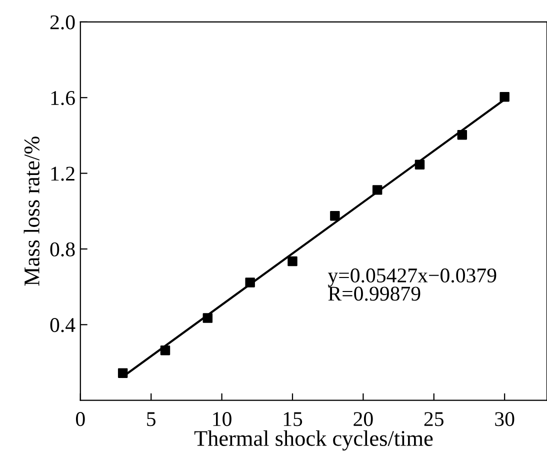 The height and width of the screenshot is (457, 547). I want to click on annotation: y=0.05427x−0.0379 R=0.99879, so click(412, 284).